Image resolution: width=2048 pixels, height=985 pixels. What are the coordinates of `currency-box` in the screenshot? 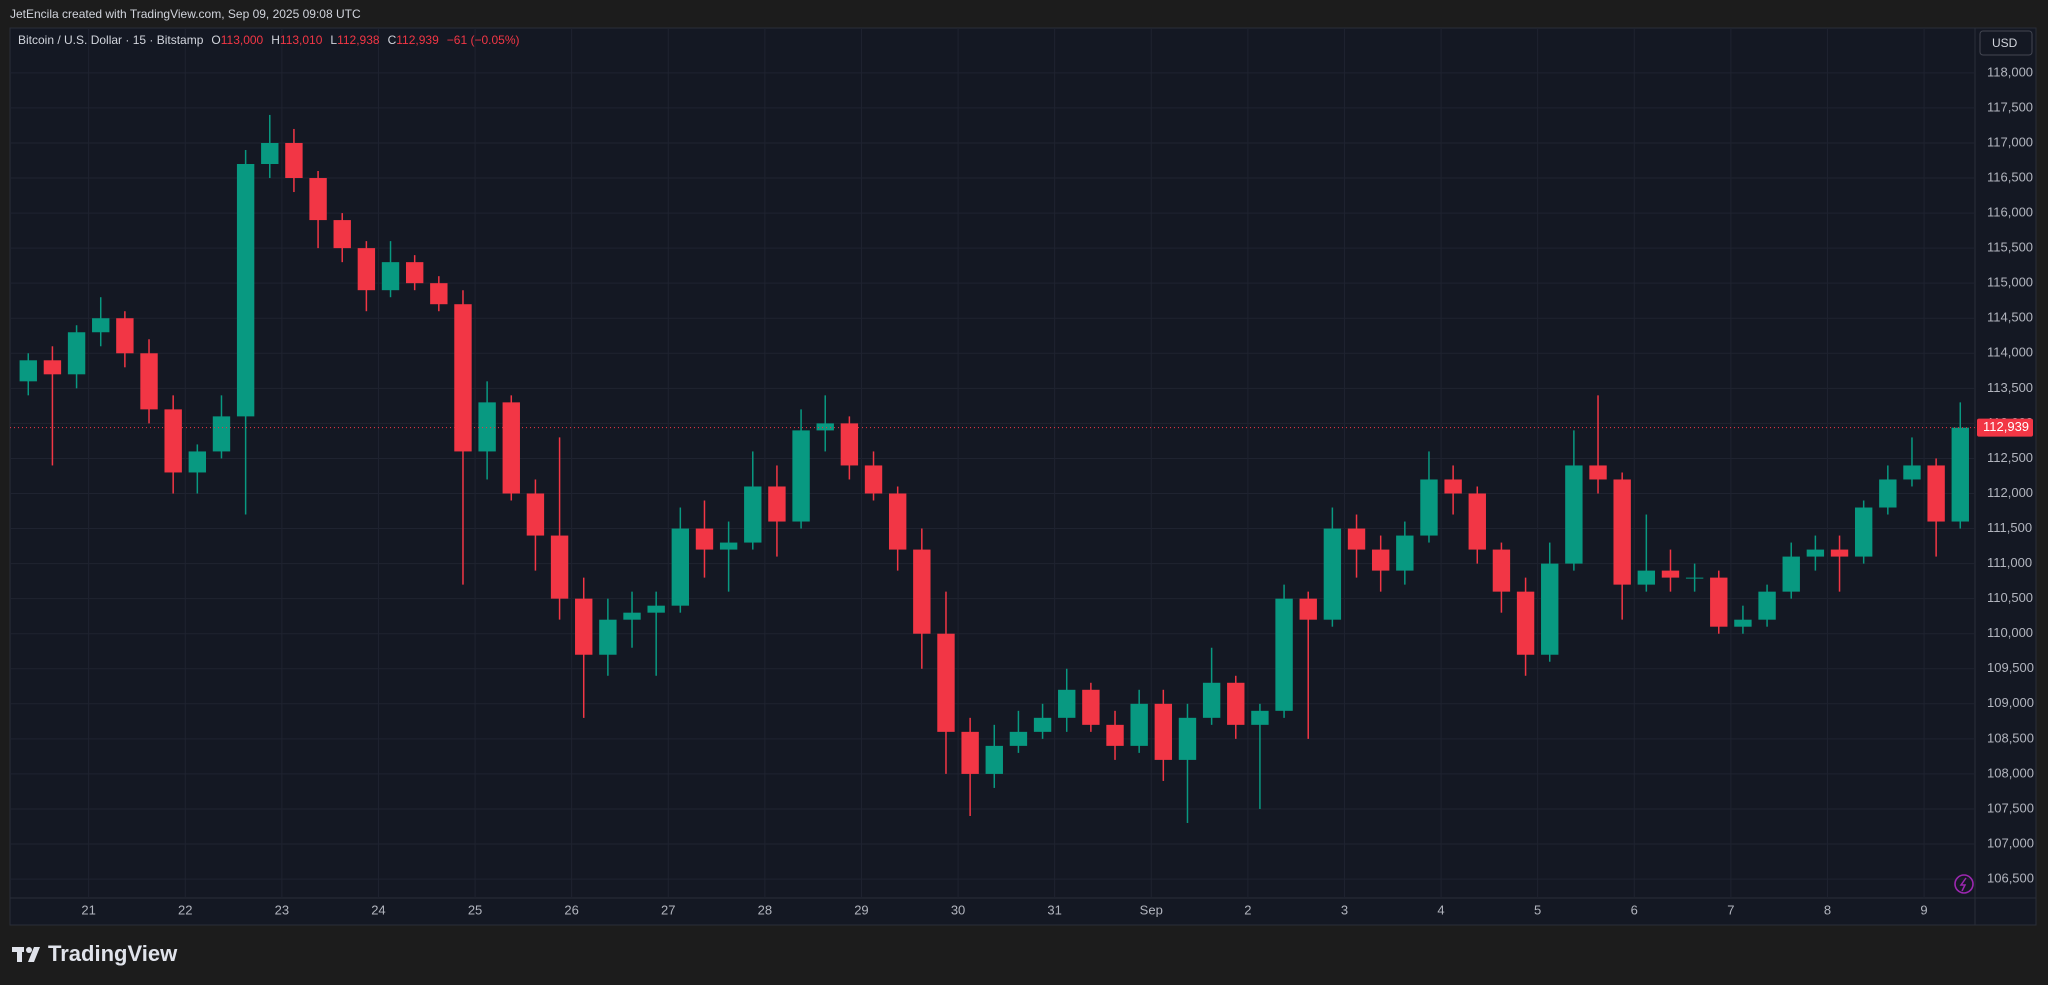 It's located at (2006, 43).